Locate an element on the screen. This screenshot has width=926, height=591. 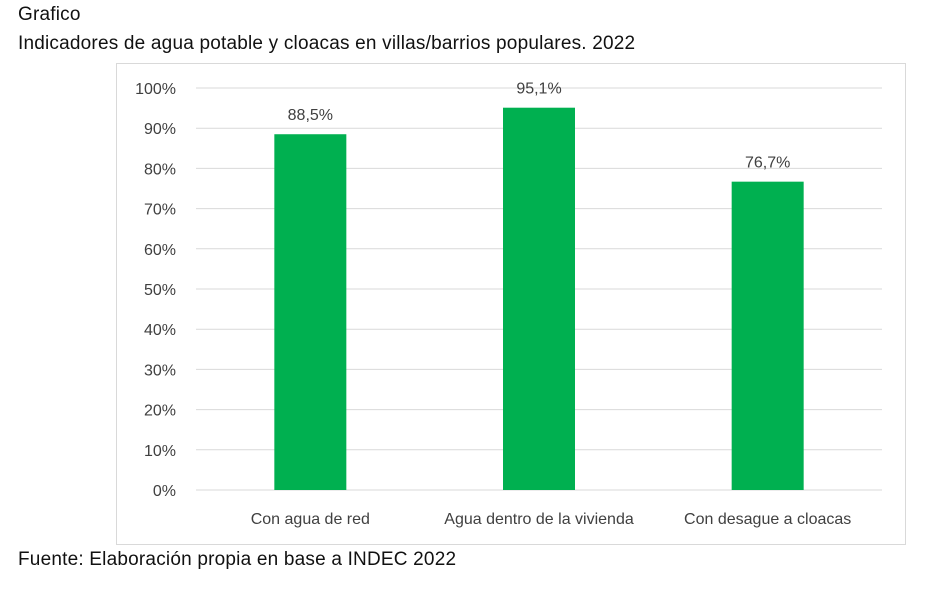
bar-value-label: 88,5% is located at coordinates (310, 115).